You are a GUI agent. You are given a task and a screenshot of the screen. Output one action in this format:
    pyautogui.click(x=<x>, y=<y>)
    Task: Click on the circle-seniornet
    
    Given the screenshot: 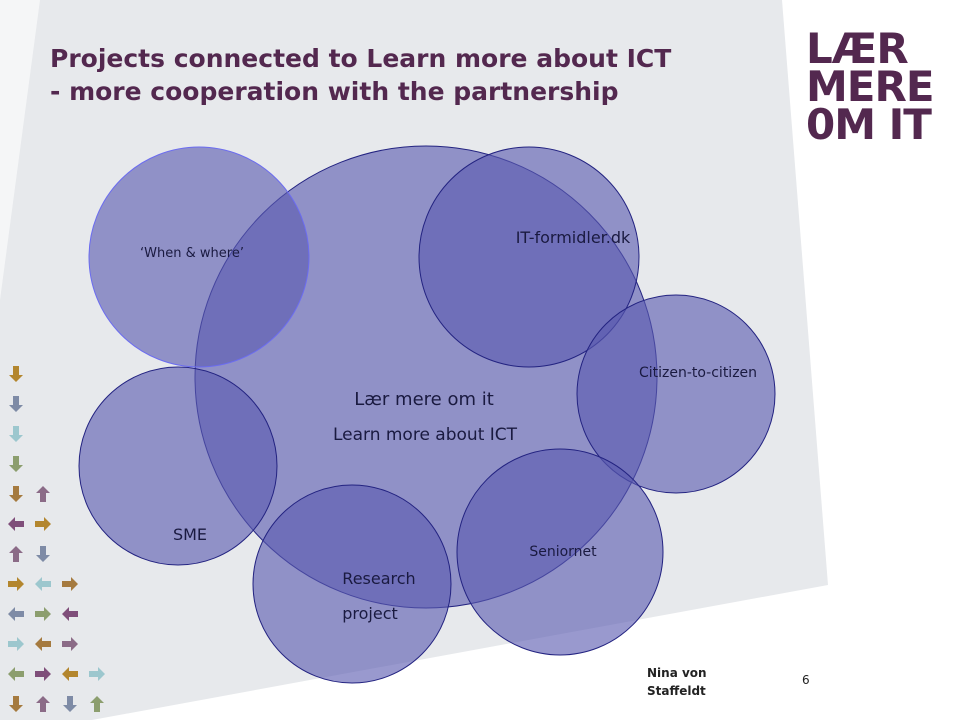 What is the action you would take?
    pyautogui.click(x=560, y=552)
    